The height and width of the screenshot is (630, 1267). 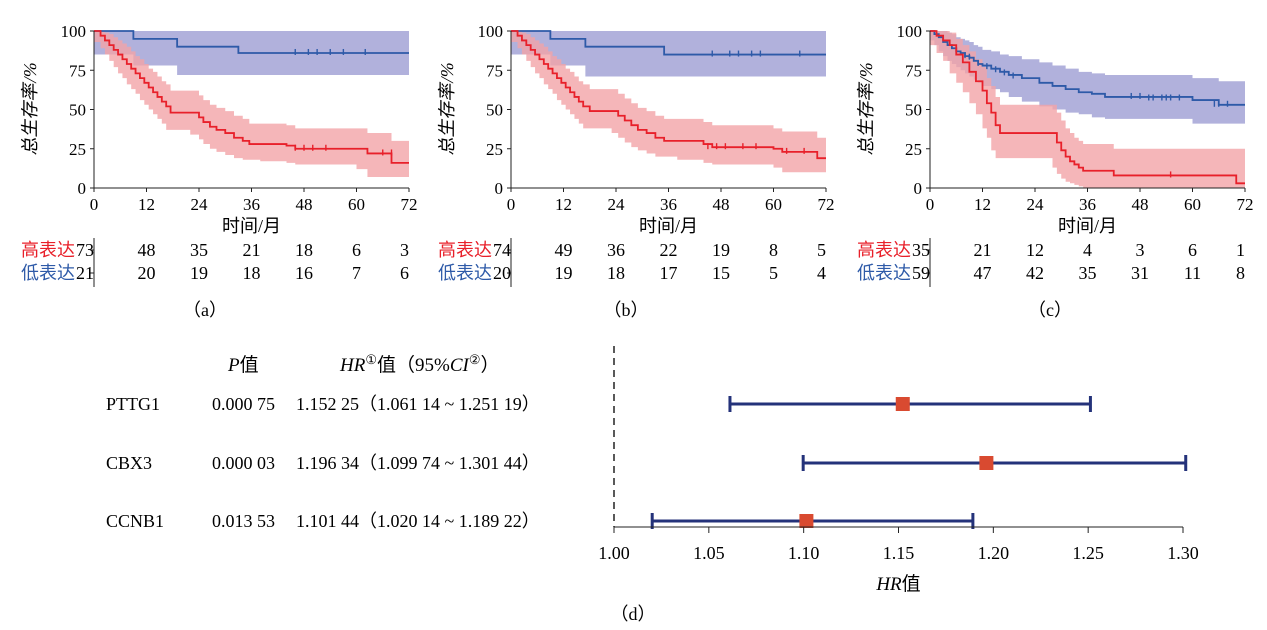 I want to click on header-hr-mid: 值（95%, so click(x=413, y=365).